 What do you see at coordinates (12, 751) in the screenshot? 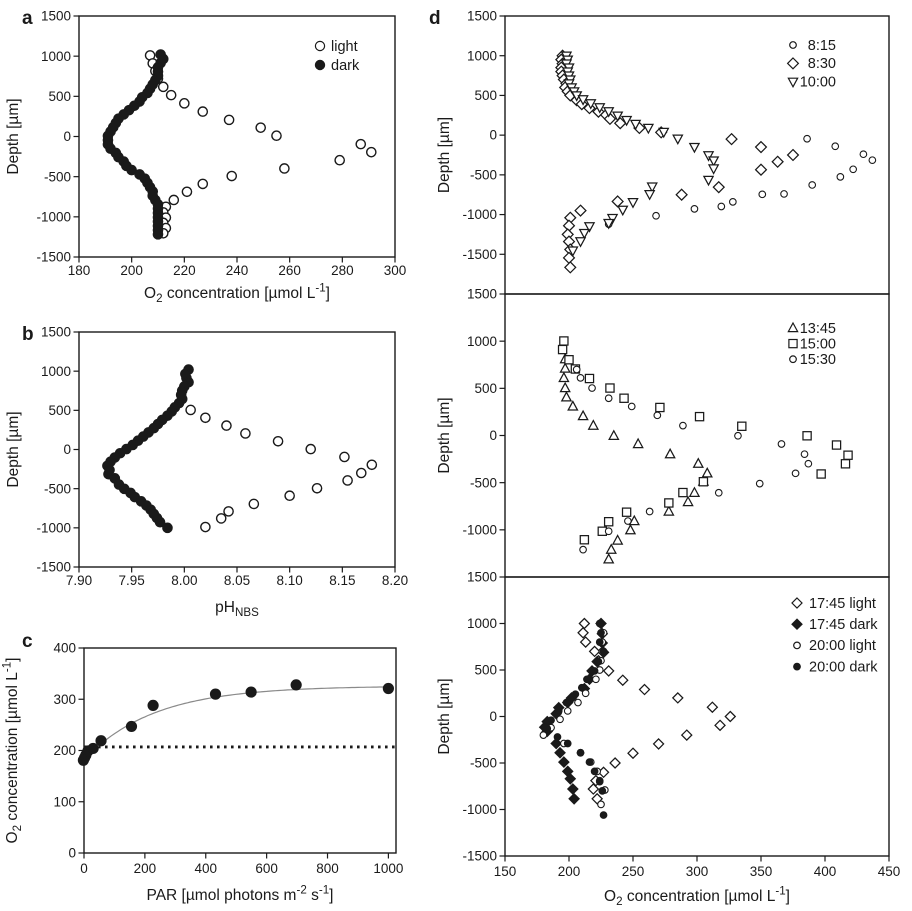
I see `y-axis-label: O2 concentration [µmol L-1]` at bounding box center [12, 751].